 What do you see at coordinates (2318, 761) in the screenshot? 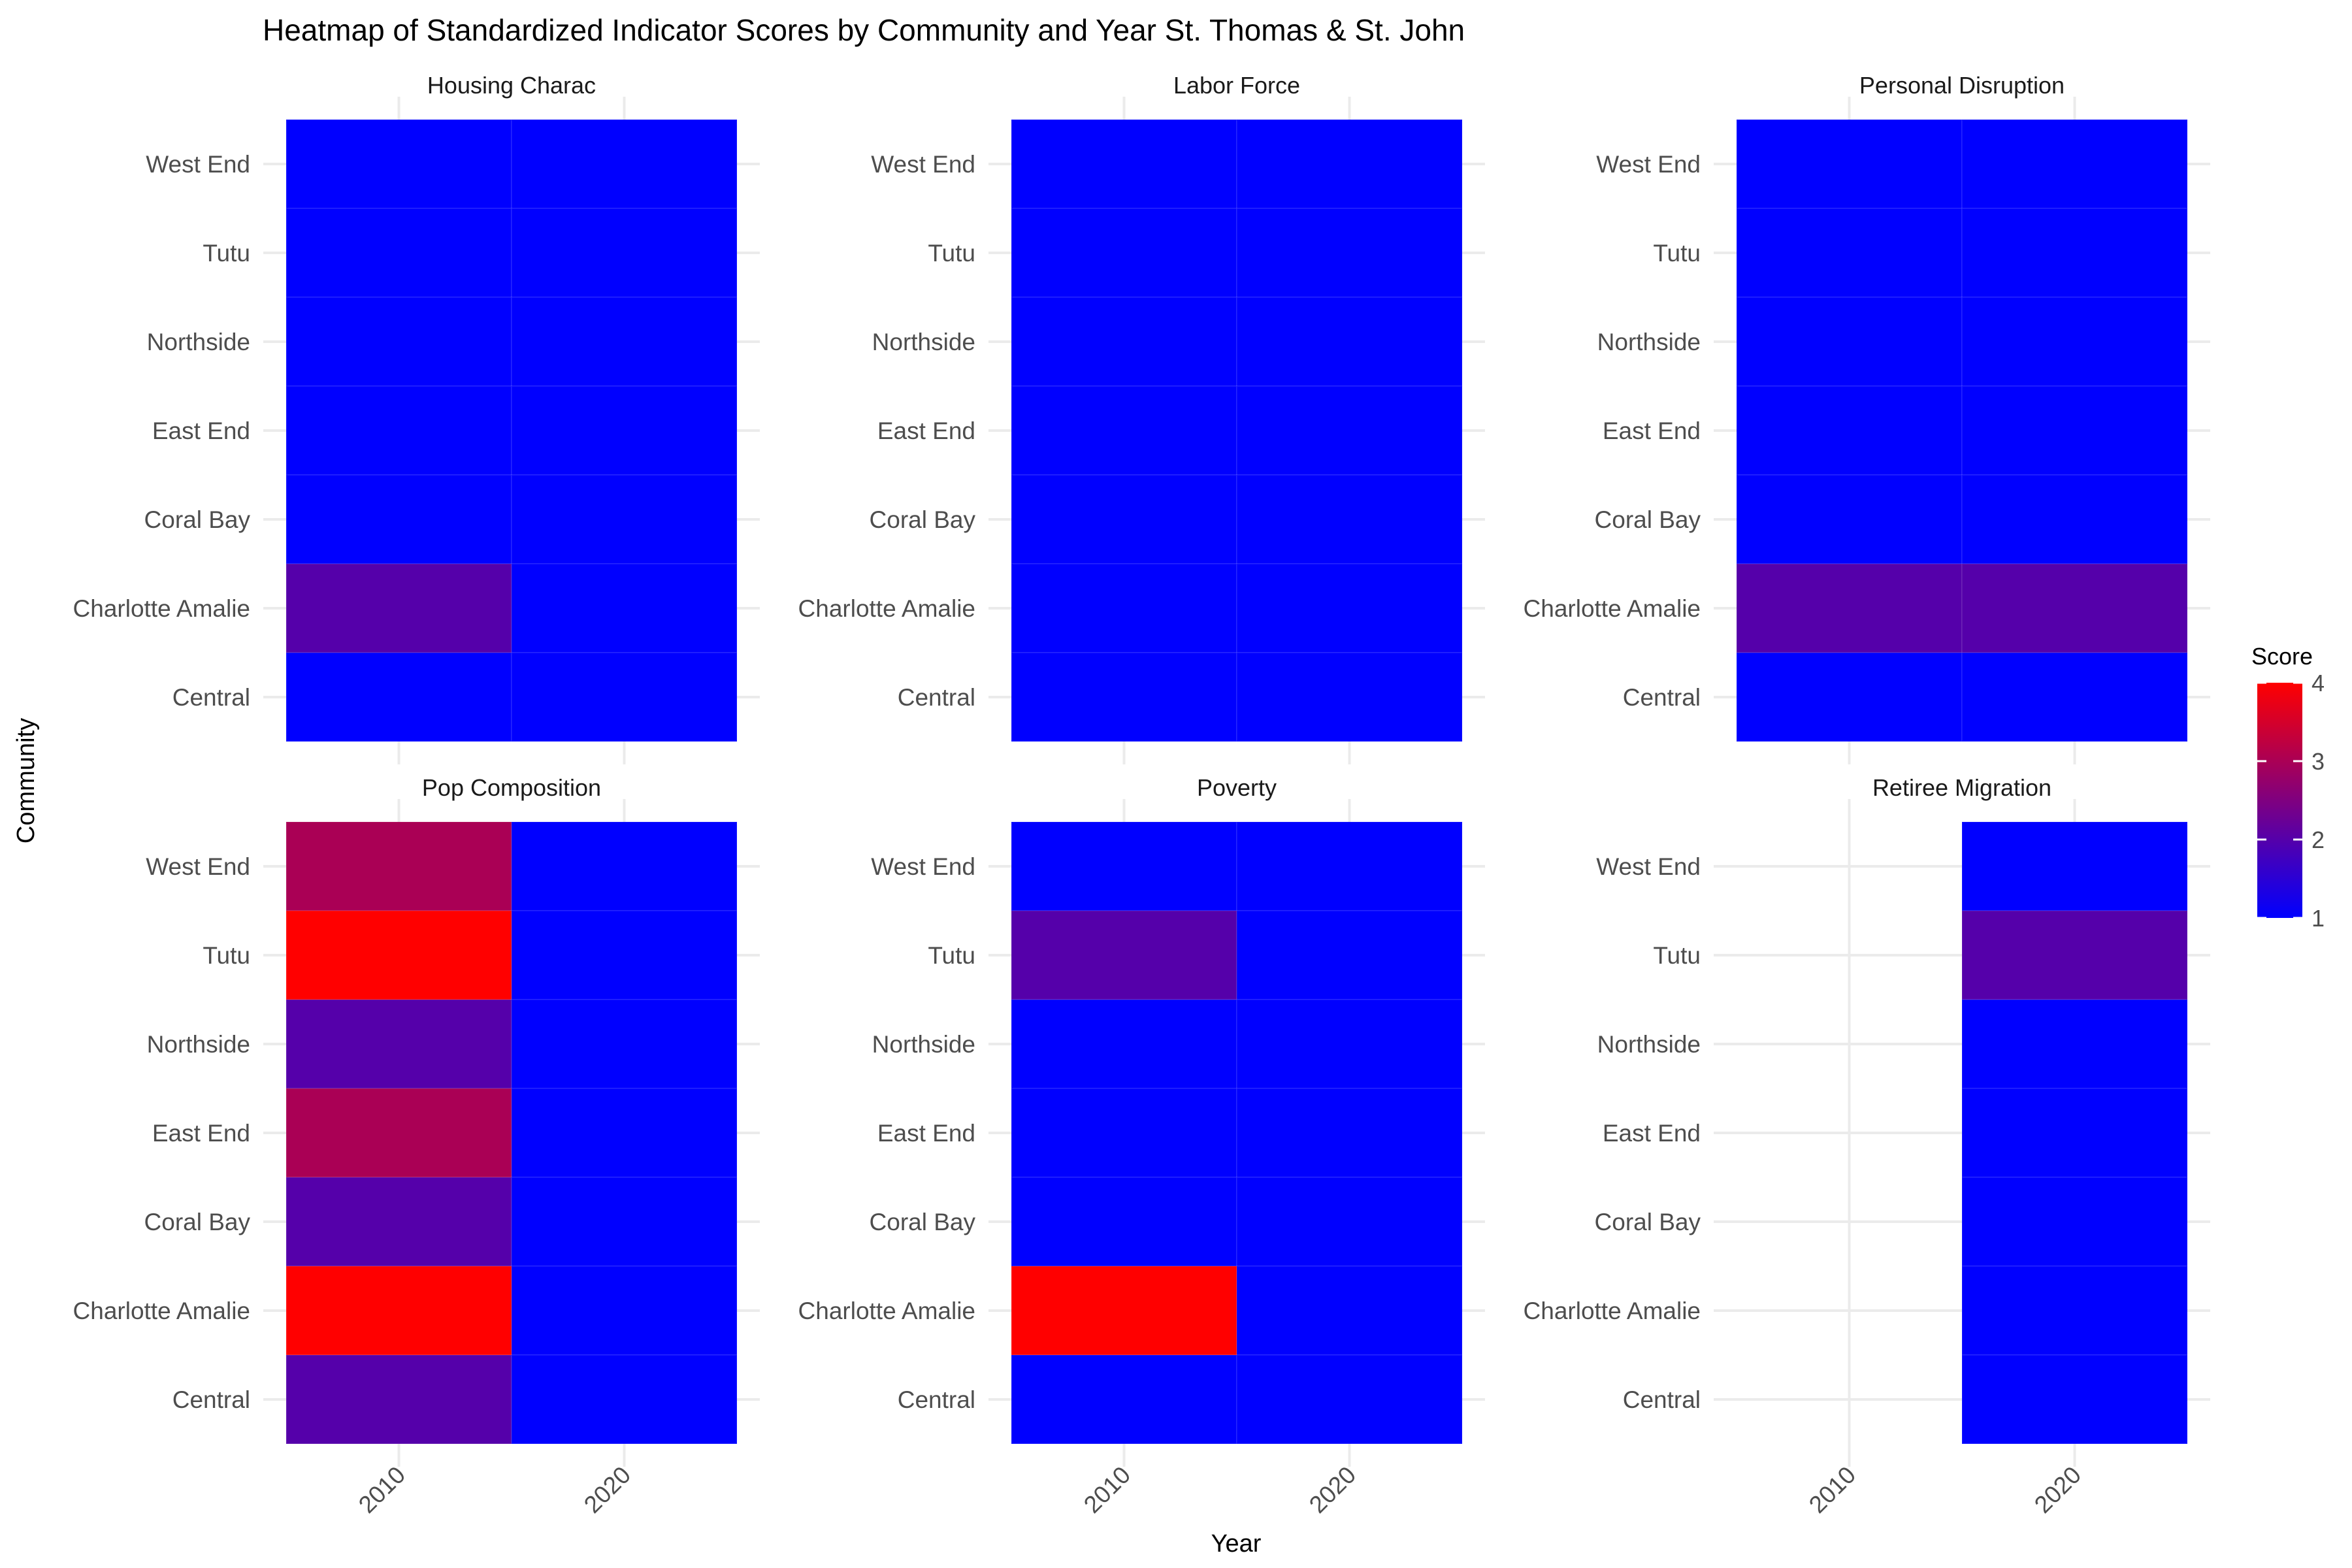
I see `legend-tick-label: 3` at bounding box center [2318, 761].